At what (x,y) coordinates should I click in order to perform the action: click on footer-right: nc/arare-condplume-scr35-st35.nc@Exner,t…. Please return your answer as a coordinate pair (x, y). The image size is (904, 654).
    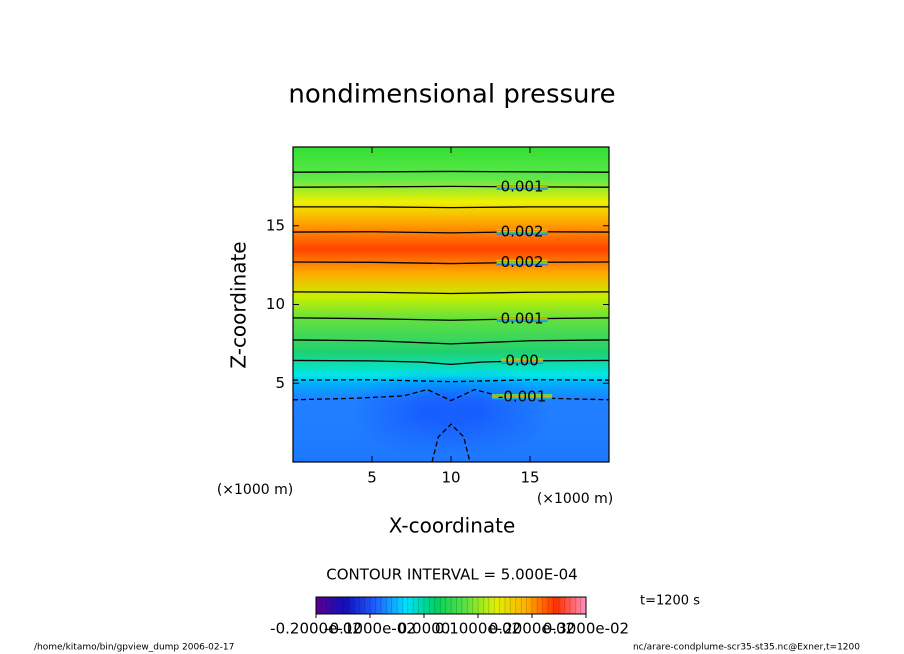
    Looking at the image, I should click on (746, 648).